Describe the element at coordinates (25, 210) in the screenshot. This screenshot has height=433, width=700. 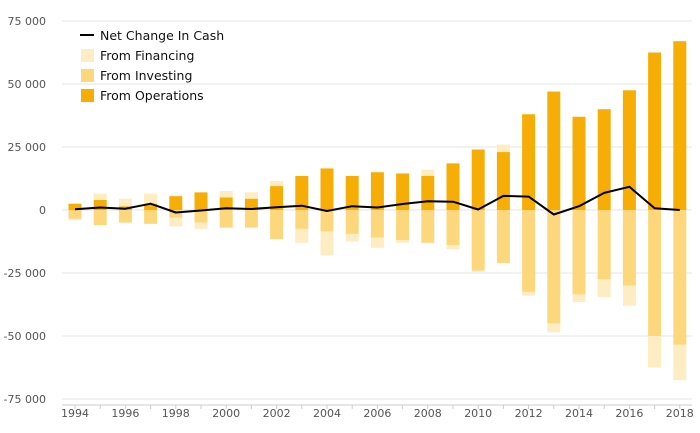
I see `y-axis-tick-labels: 75 000 50 000 25 000 0 -25 000 -50 000 -75 000` at that location.